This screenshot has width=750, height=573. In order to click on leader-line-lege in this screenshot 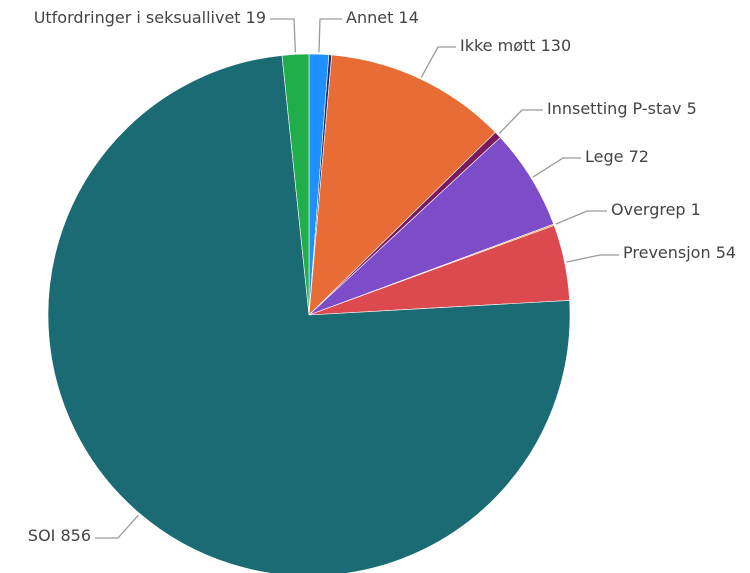, I will do `click(556, 167)`.